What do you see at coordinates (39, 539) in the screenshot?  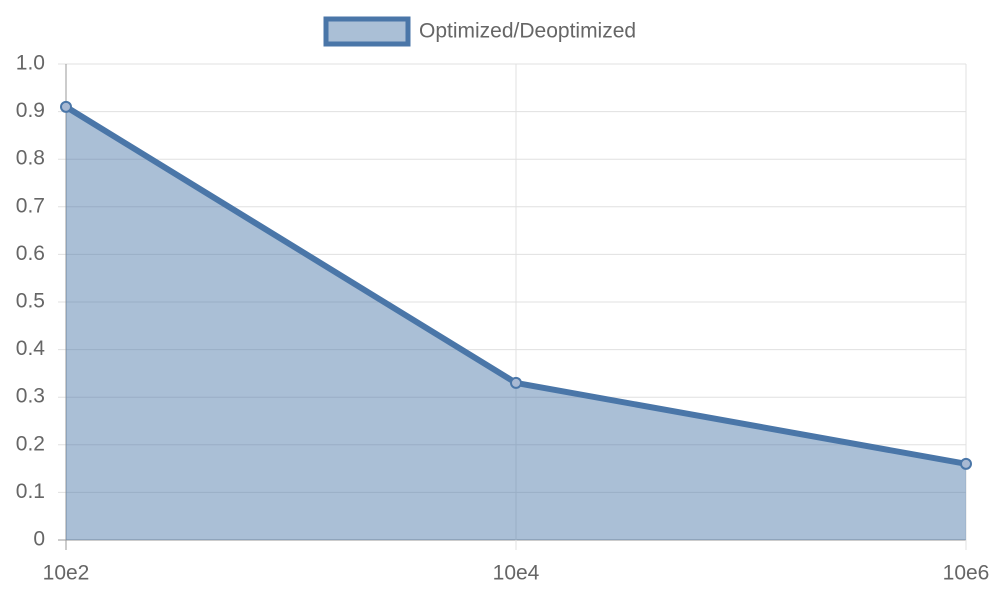 I see `y-tick-label: 0` at bounding box center [39, 539].